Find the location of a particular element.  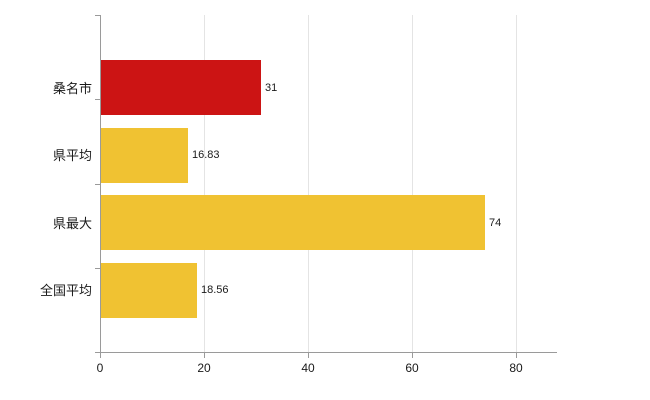

x-tick-label-80: 80 is located at coordinates (516, 368).